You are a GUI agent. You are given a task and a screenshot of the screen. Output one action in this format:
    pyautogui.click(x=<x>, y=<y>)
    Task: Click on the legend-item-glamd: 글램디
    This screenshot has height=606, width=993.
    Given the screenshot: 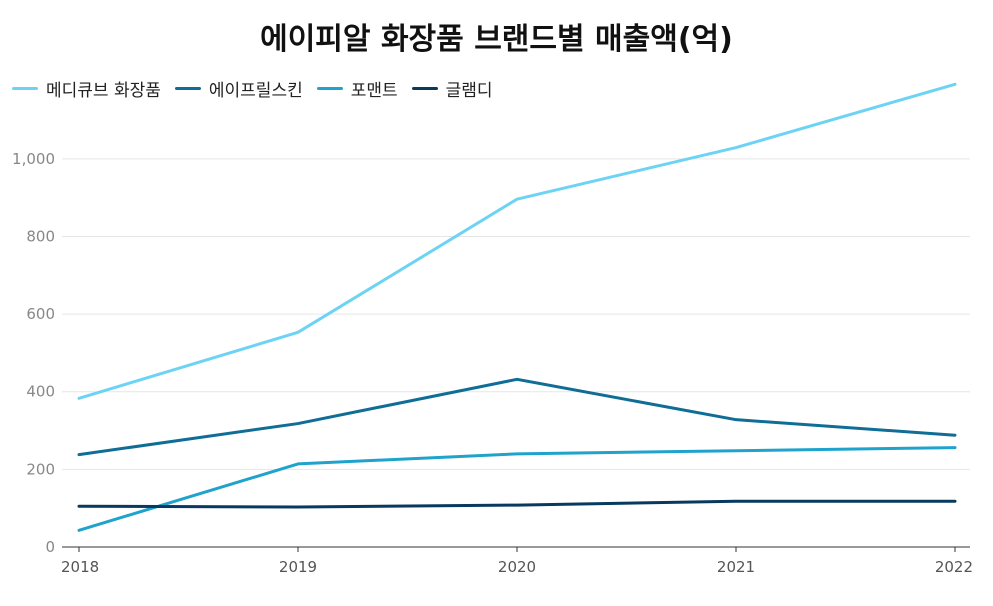 What is the action you would take?
    pyautogui.click(x=452, y=88)
    